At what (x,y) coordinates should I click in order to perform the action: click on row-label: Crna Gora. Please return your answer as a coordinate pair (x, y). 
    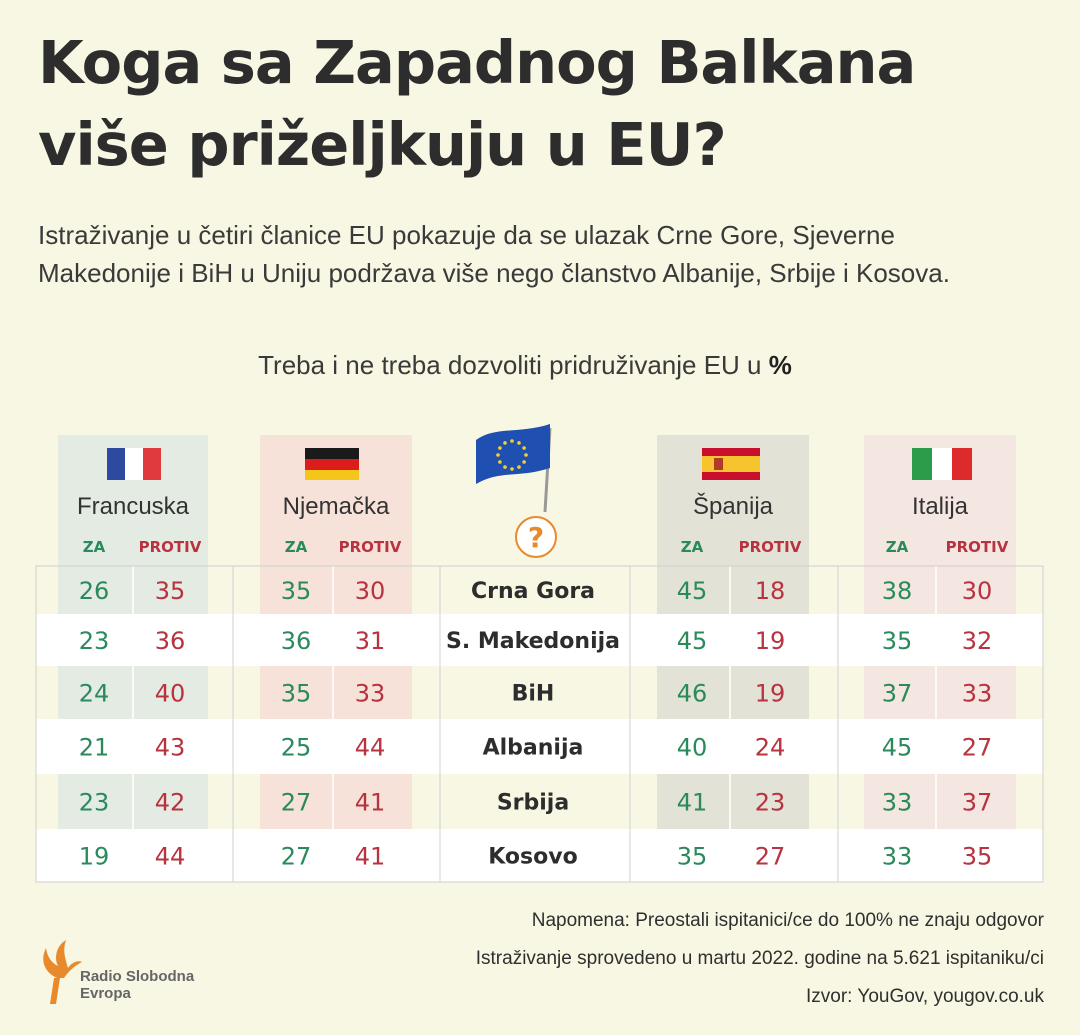
    Looking at the image, I should click on (533, 591).